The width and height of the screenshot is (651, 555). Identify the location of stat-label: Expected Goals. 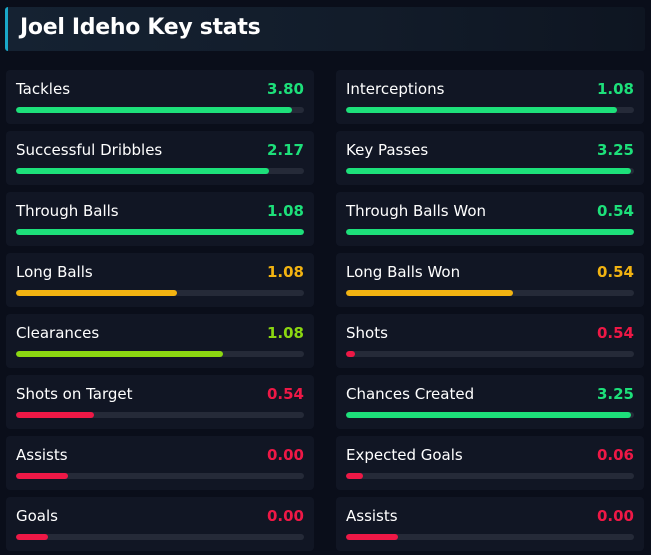
(404, 455).